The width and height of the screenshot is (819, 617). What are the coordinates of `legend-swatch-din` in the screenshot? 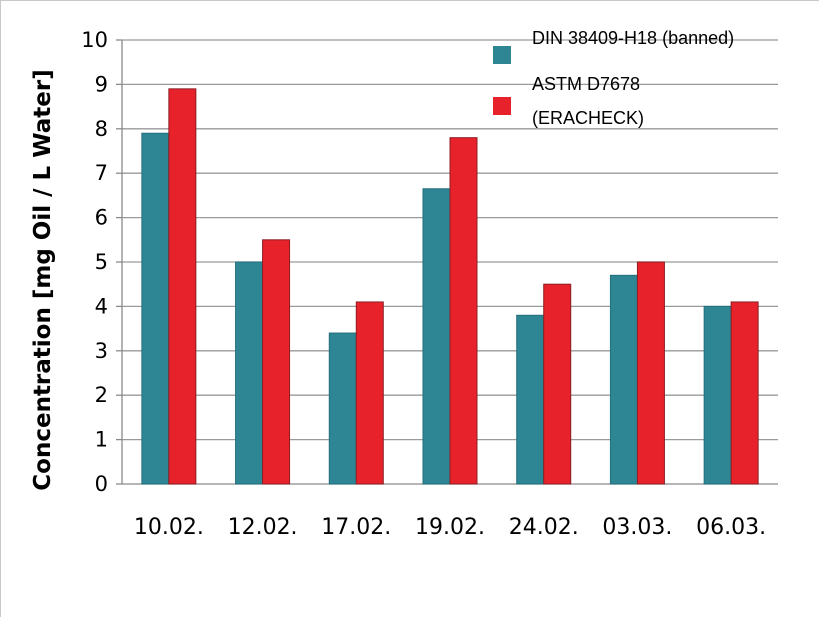 It's located at (502, 55).